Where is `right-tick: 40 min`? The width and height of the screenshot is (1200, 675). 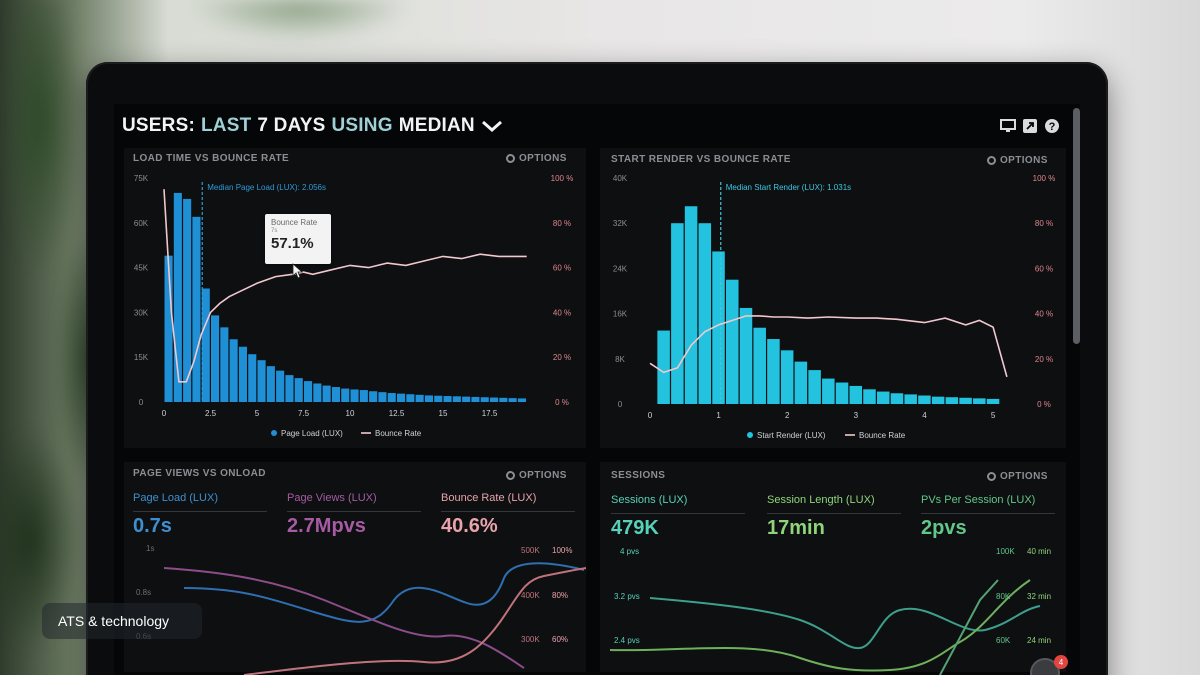
right-tick: 40 min is located at coordinates (1039, 551).